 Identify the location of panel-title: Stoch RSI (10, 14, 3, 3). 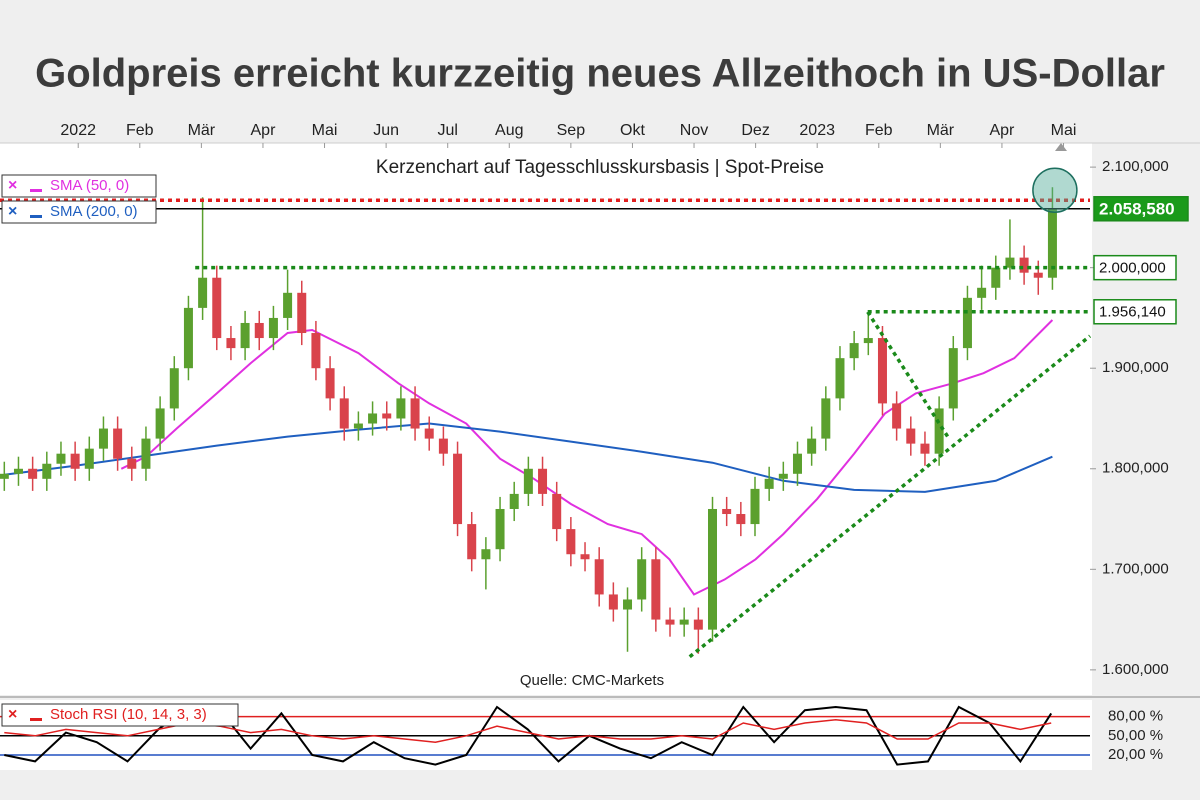
(128, 714).